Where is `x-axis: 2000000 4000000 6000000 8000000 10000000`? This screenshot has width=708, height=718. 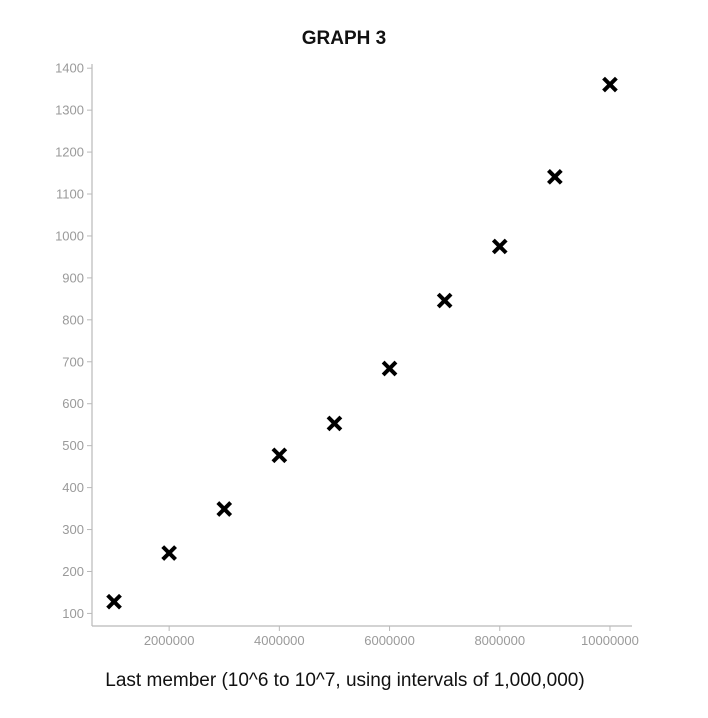 x-axis: 2000000 4000000 6000000 8000000 10000000 is located at coordinates (365, 636).